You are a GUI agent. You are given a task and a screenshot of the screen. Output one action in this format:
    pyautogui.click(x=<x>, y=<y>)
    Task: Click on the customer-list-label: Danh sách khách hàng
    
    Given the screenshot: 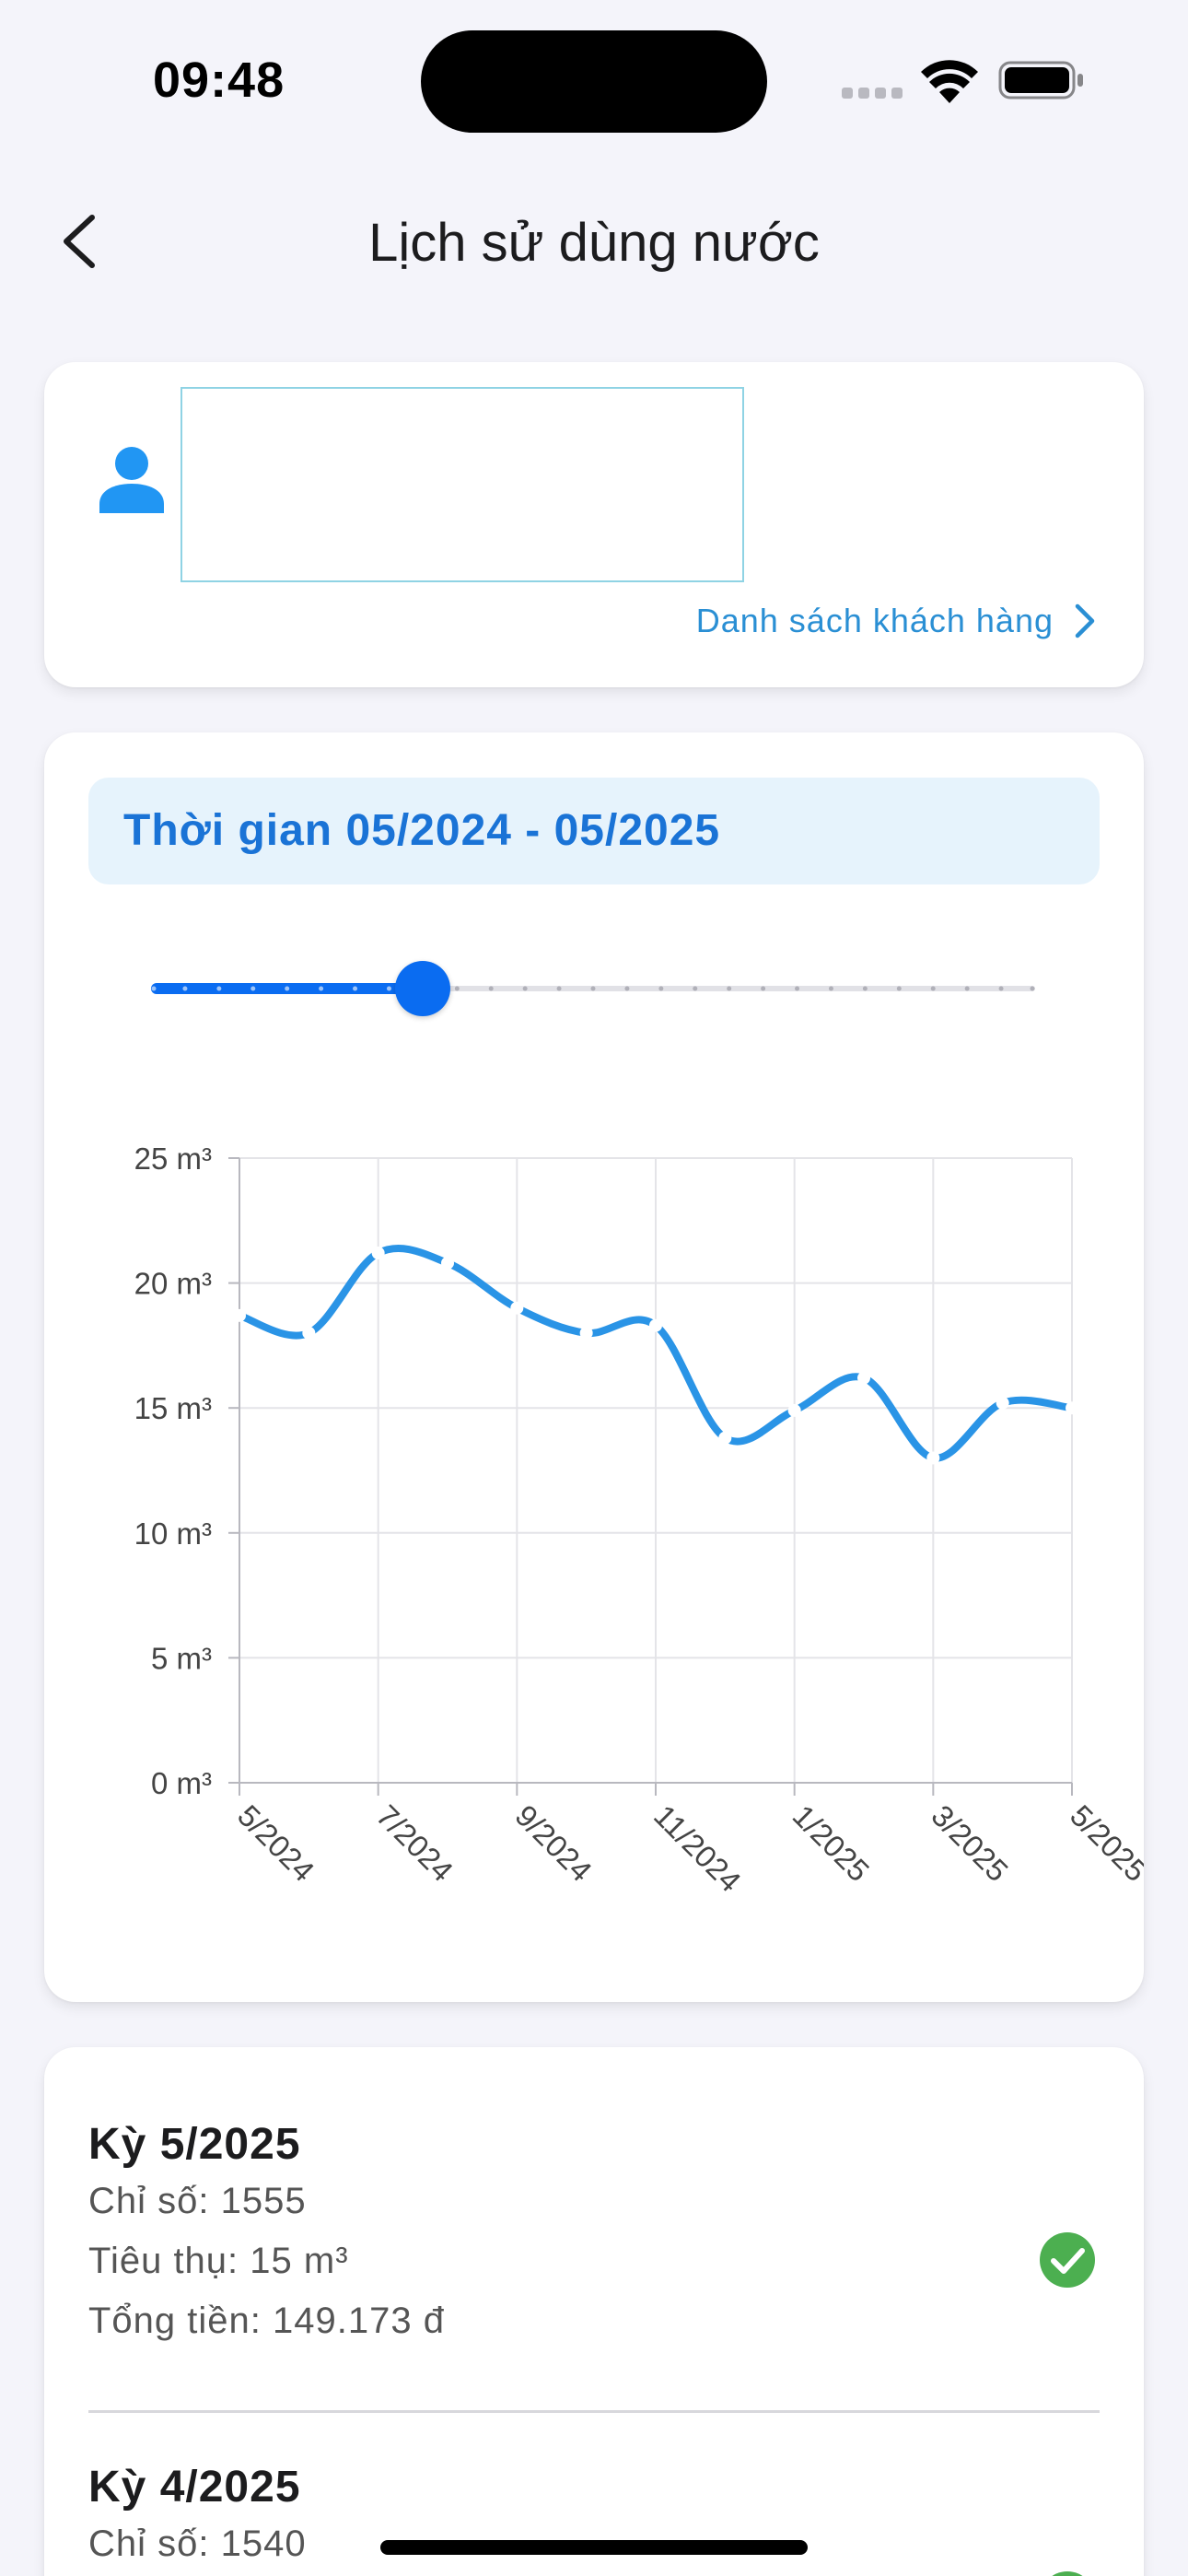 What is the action you would take?
    pyautogui.click(x=874, y=620)
    